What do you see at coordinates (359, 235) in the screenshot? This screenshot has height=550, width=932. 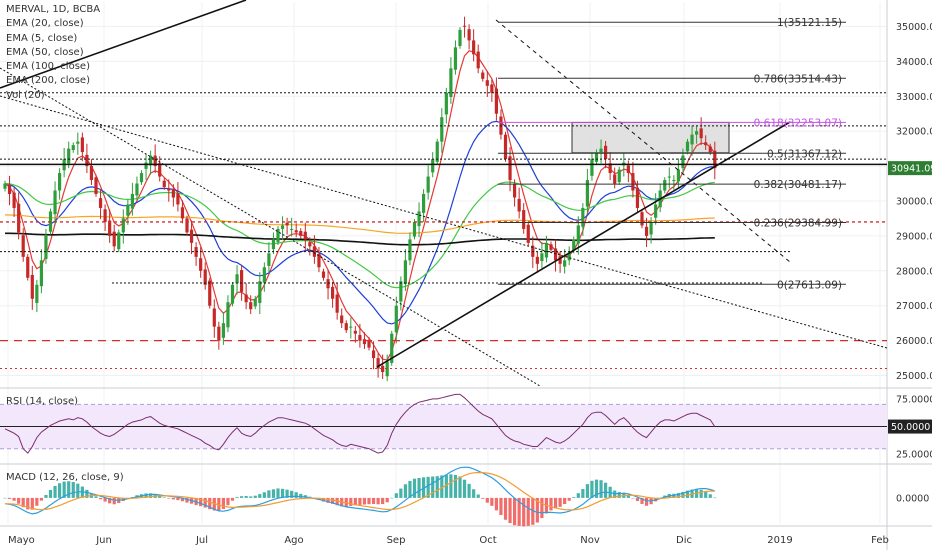 I see `ema-line` at bounding box center [359, 235].